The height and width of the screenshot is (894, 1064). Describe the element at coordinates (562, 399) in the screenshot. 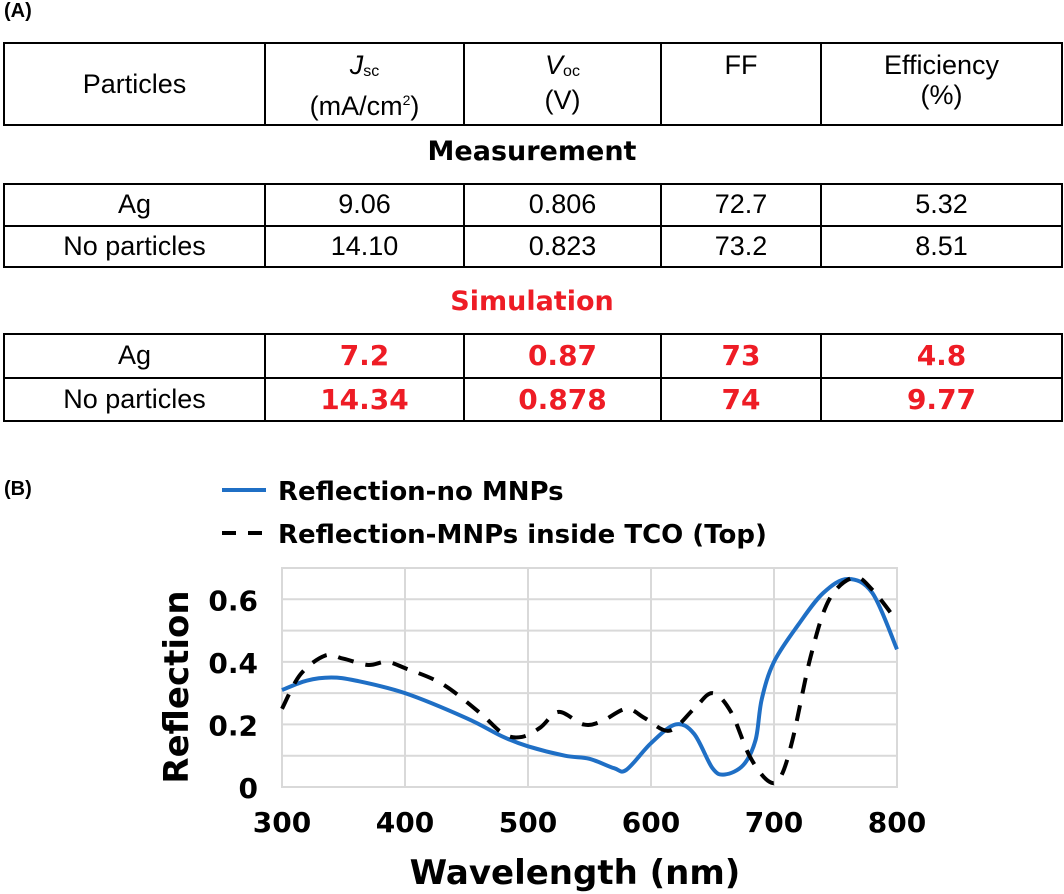

I see `cell-voc: 0.878` at that location.